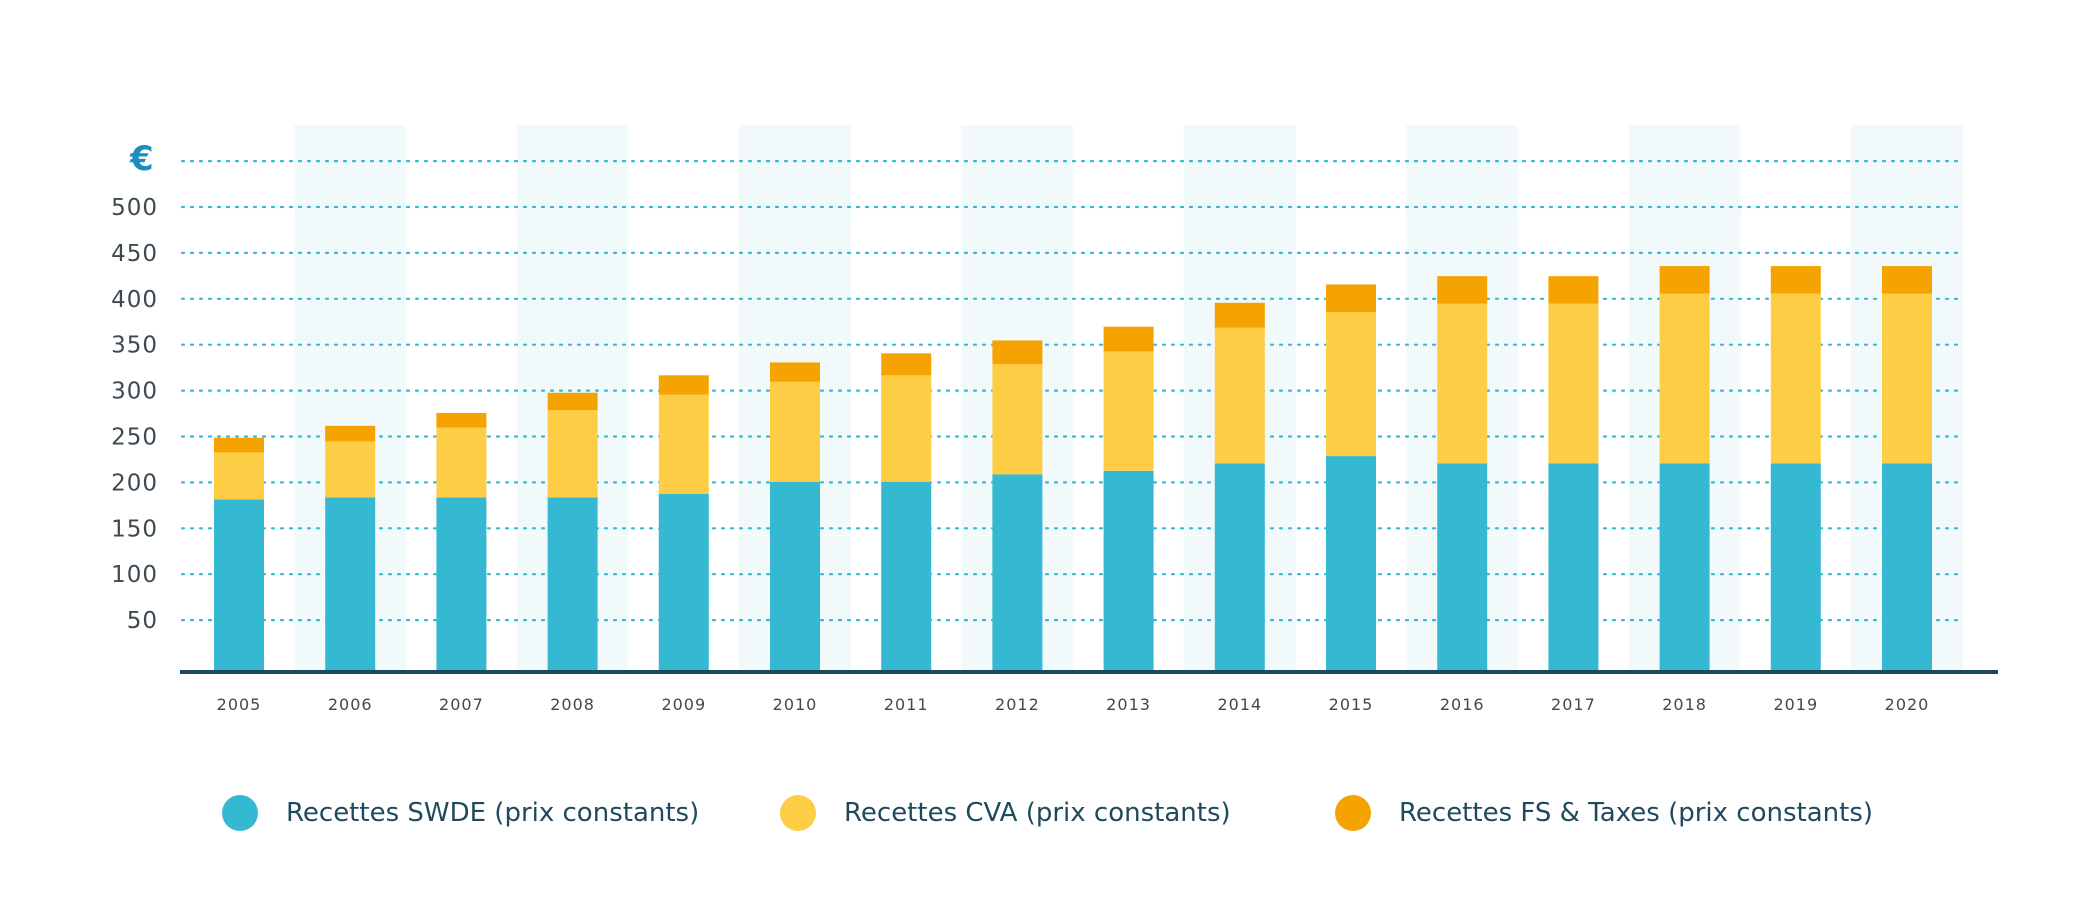 This screenshot has height=915, width=2080. What do you see at coordinates (1636, 813) in the screenshot?
I see `legend-label-fs-taxes: Recettes FS & Taxes (prix constants)` at bounding box center [1636, 813].